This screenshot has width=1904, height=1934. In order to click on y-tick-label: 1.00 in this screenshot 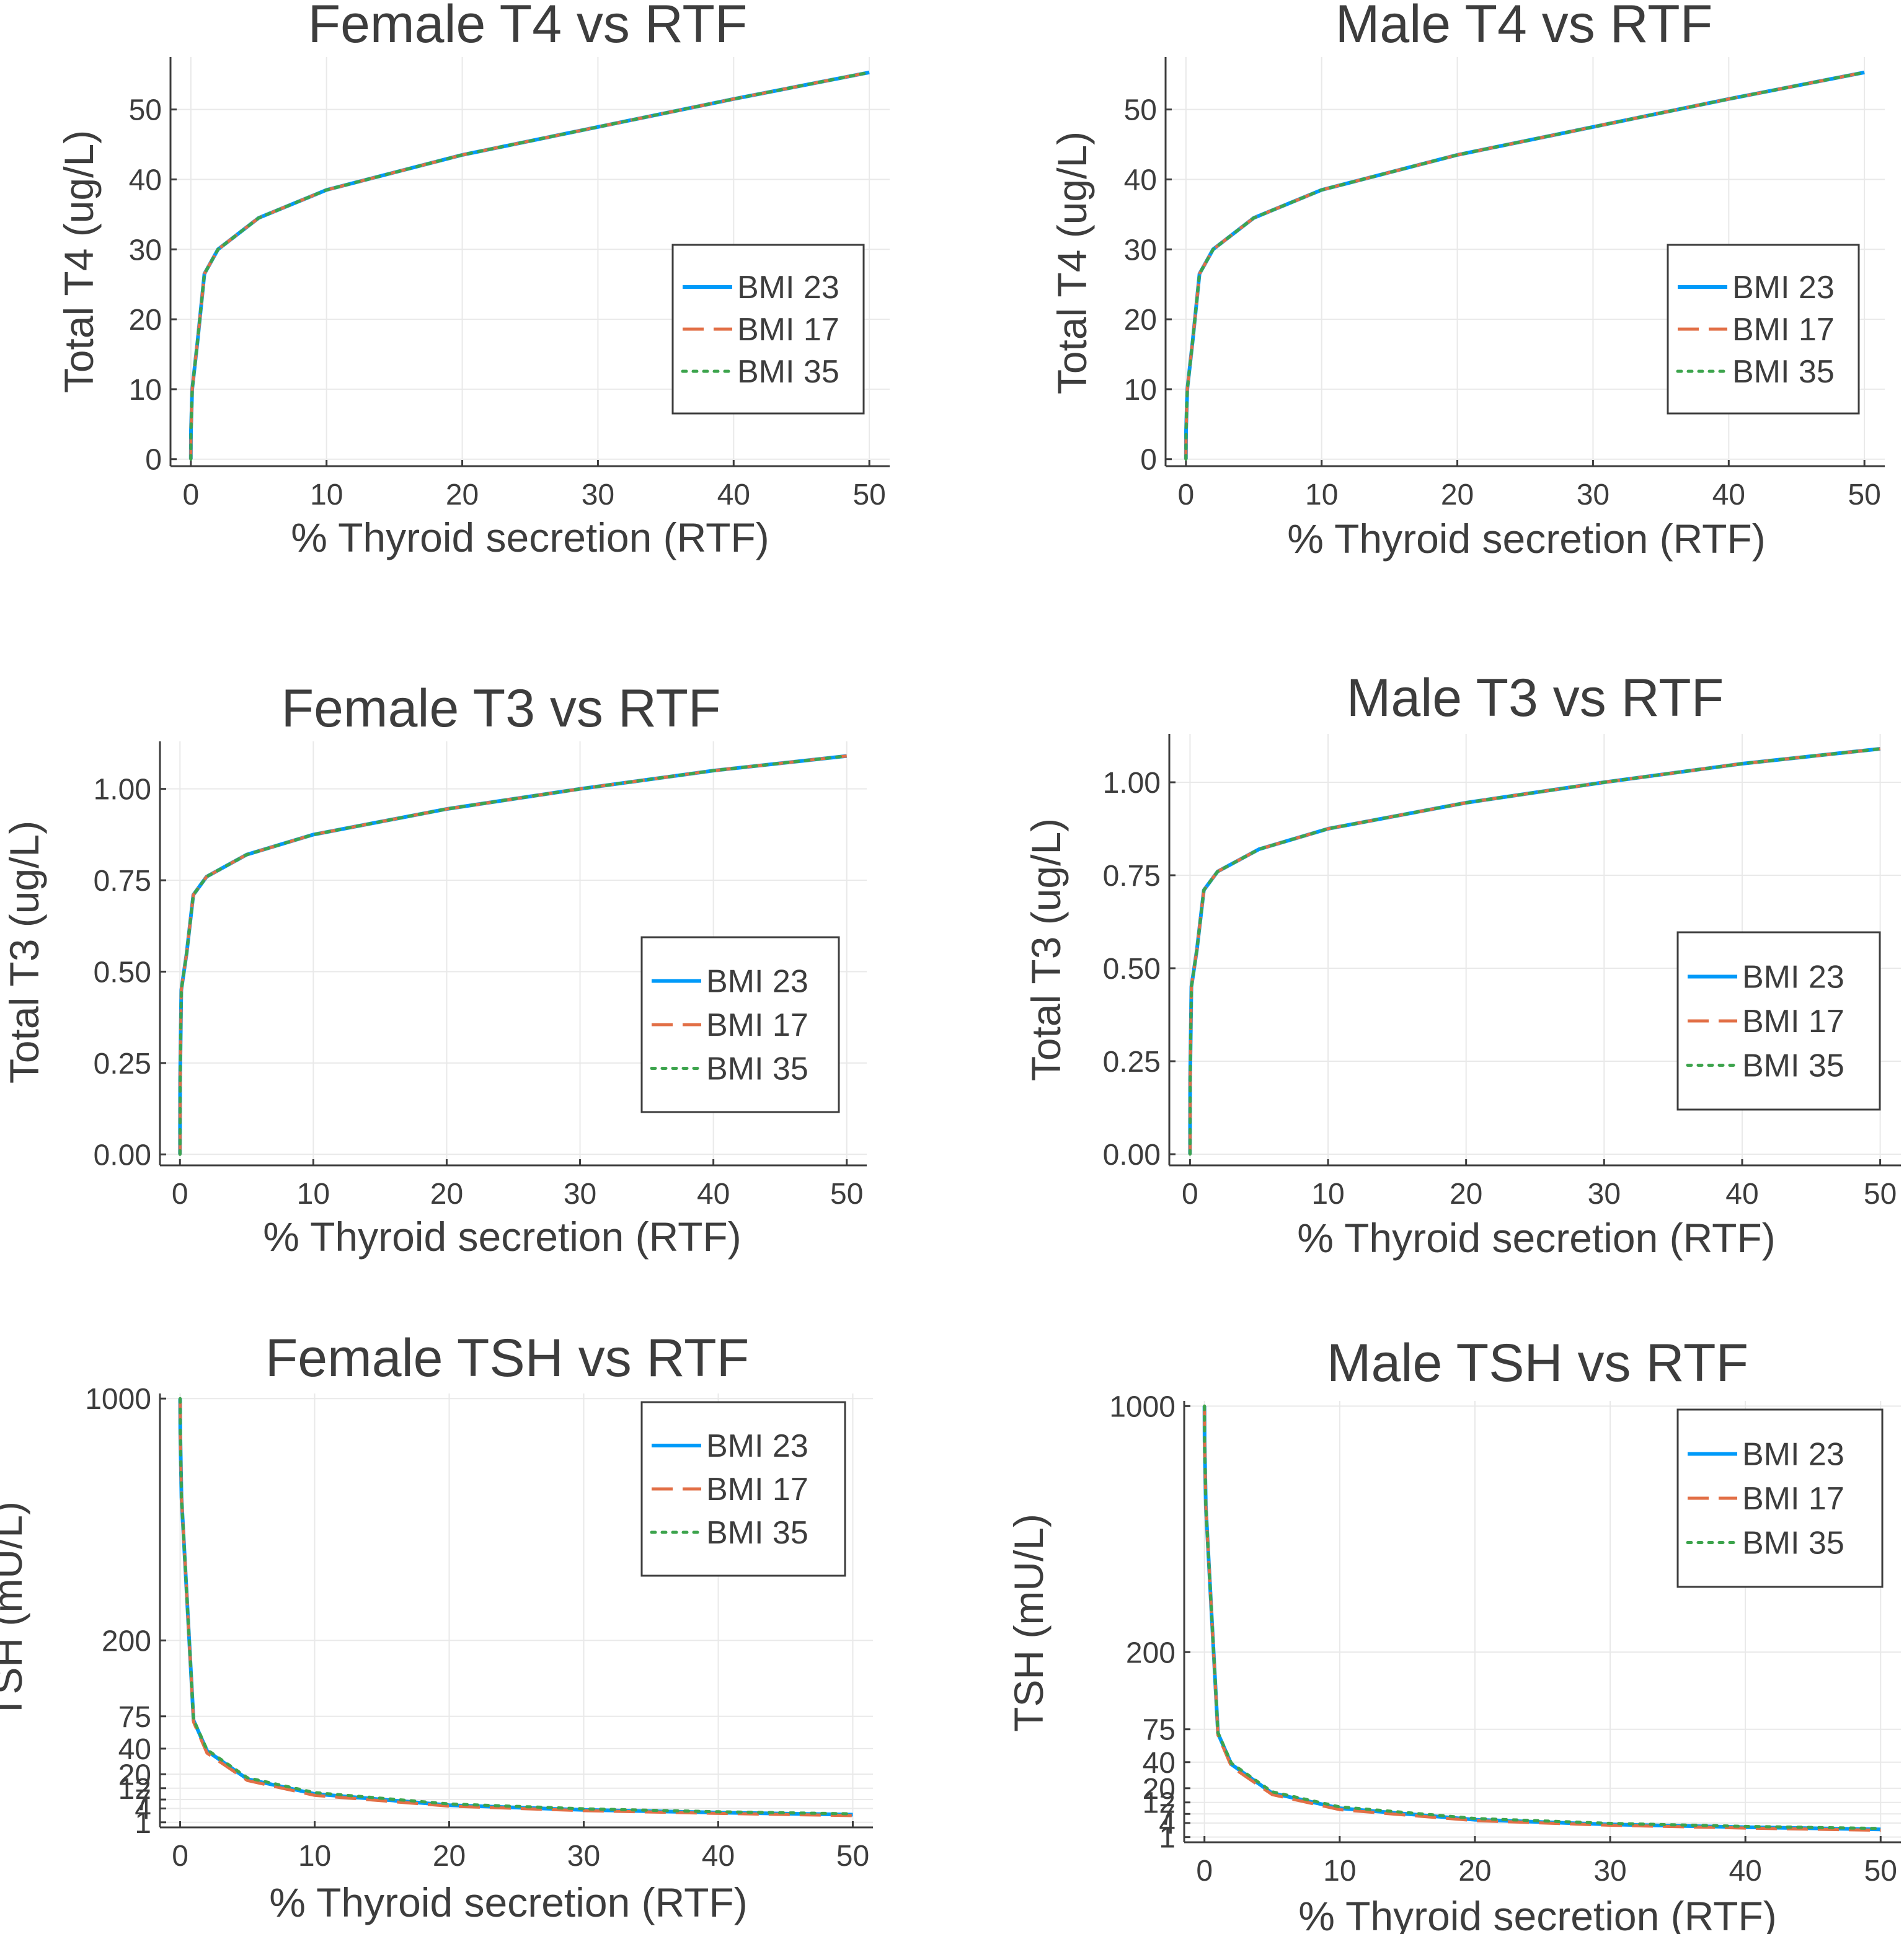, I will do `click(123, 790)`.